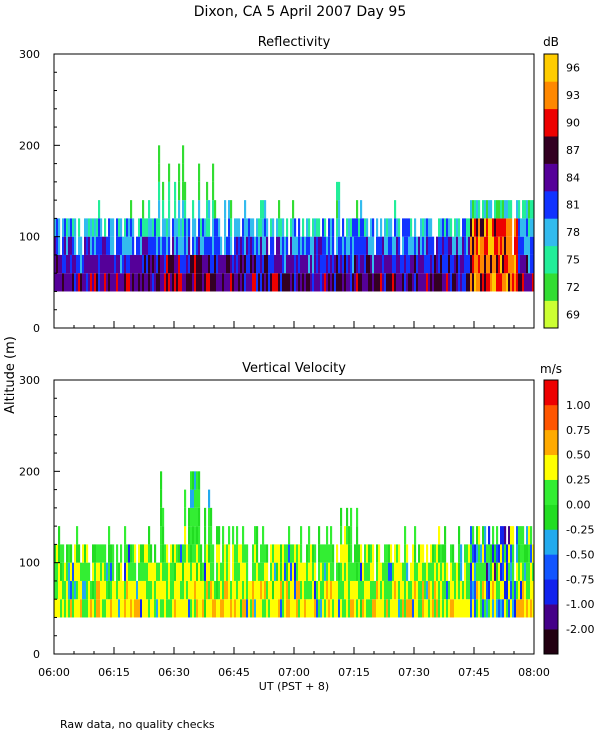  I want to click on colorbar-label: -0.75, so click(580, 579).